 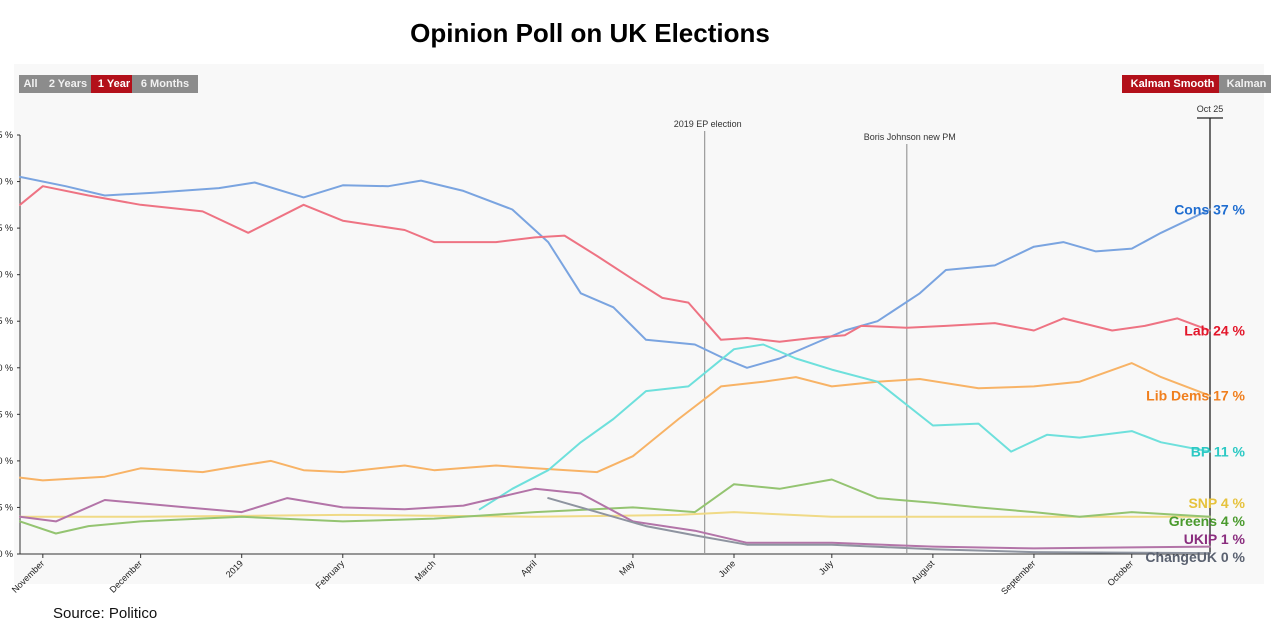 I want to click on annotation-label: Oct 25, so click(x=1210, y=109).